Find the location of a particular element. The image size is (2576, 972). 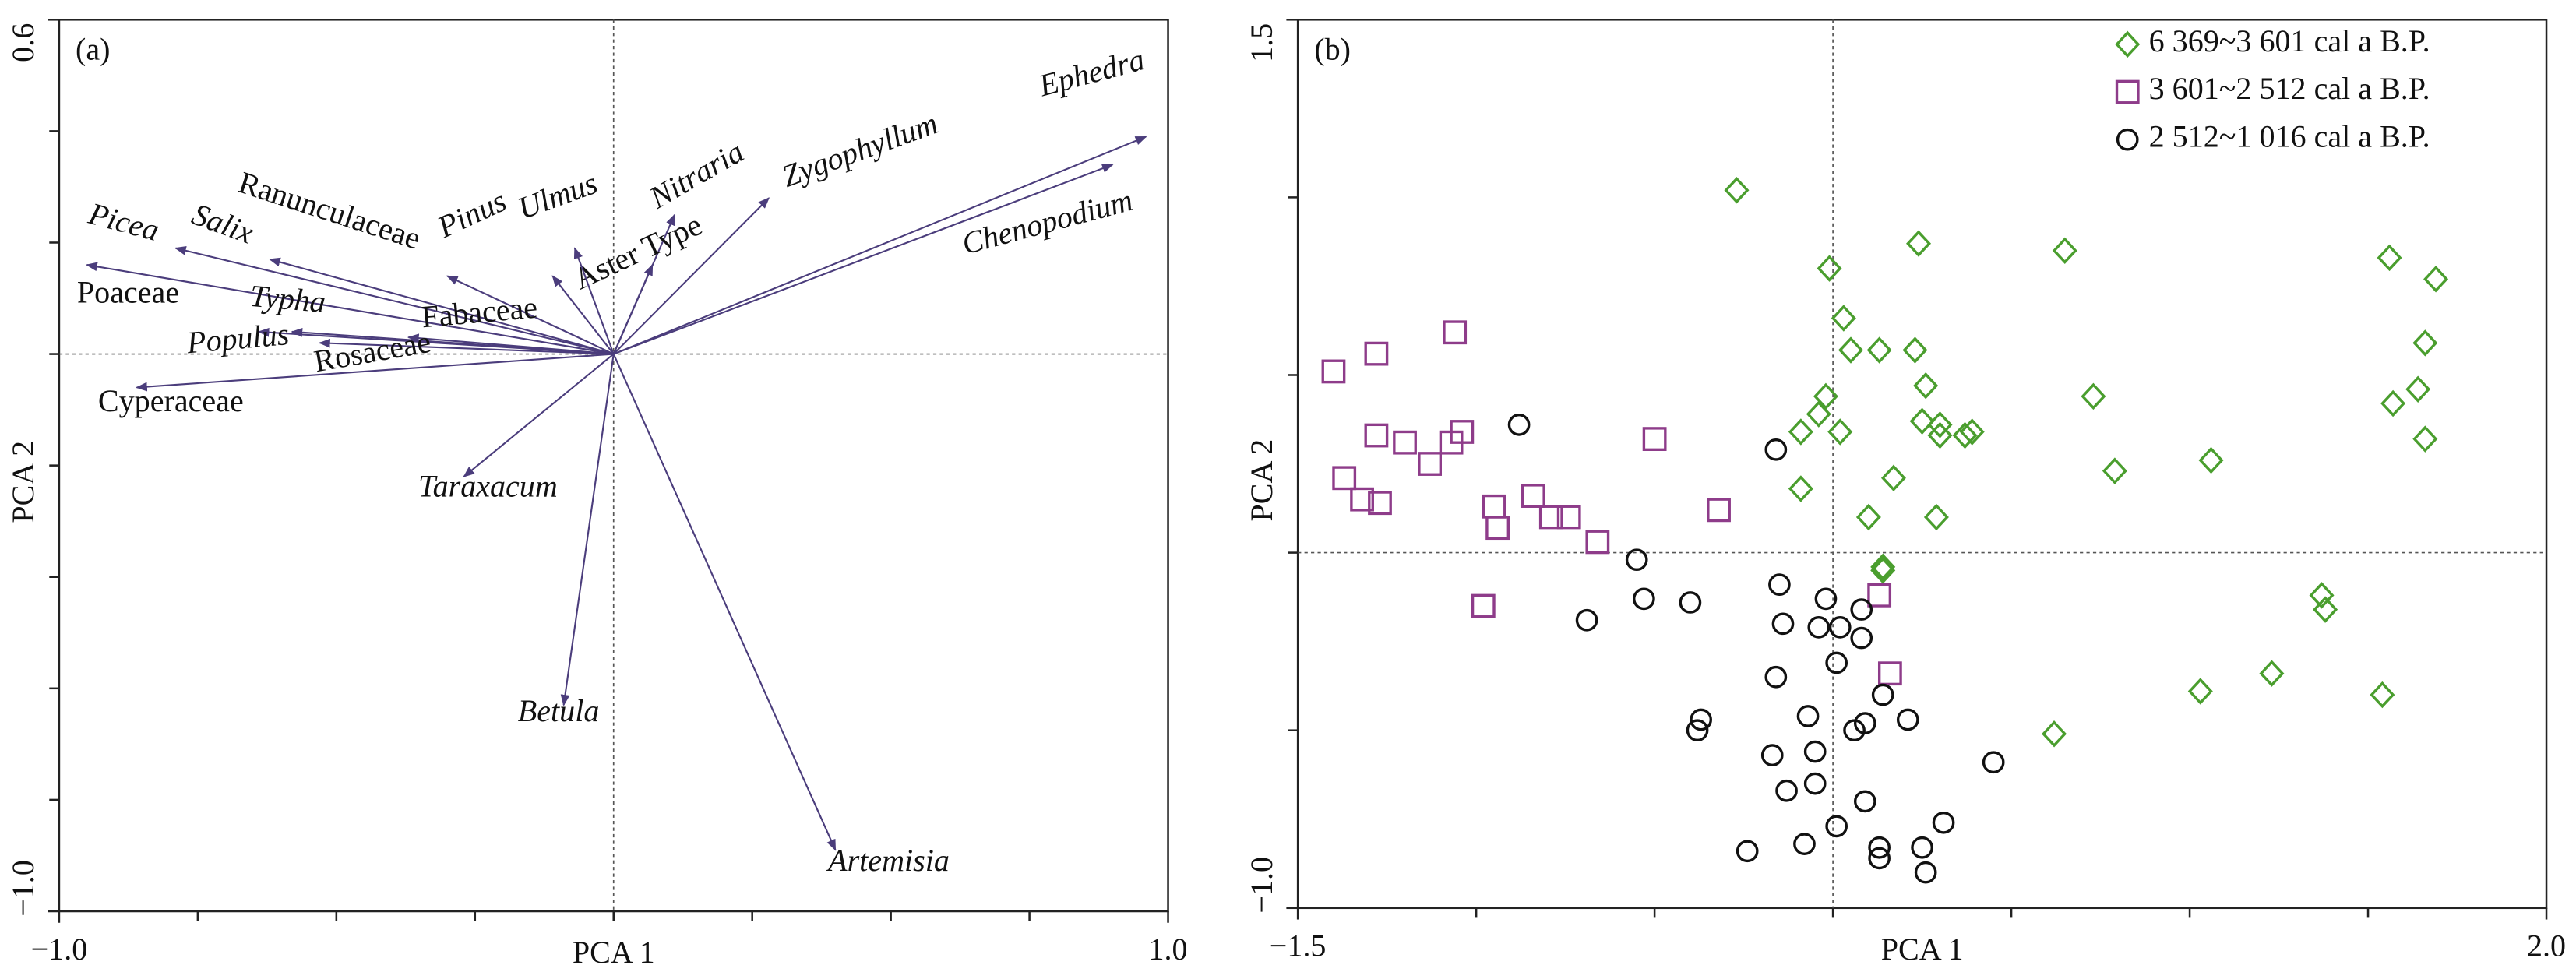

x-tick-label: 2.0 is located at coordinates (2546, 945).